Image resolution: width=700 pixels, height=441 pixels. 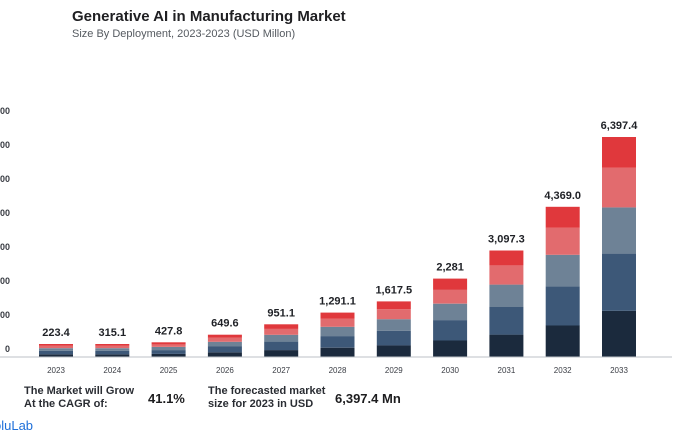 What do you see at coordinates (506, 240) in the screenshot?
I see `bar-value-label: 3,097.3` at bounding box center [506, 240].